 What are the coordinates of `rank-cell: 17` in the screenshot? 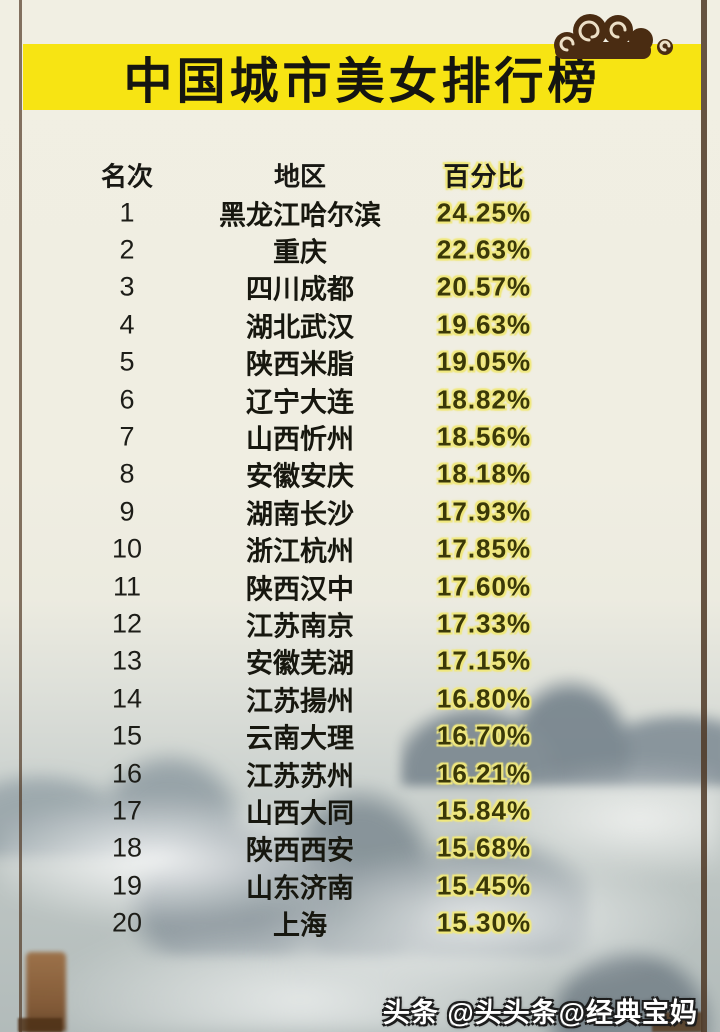 It's located at (127, 810).